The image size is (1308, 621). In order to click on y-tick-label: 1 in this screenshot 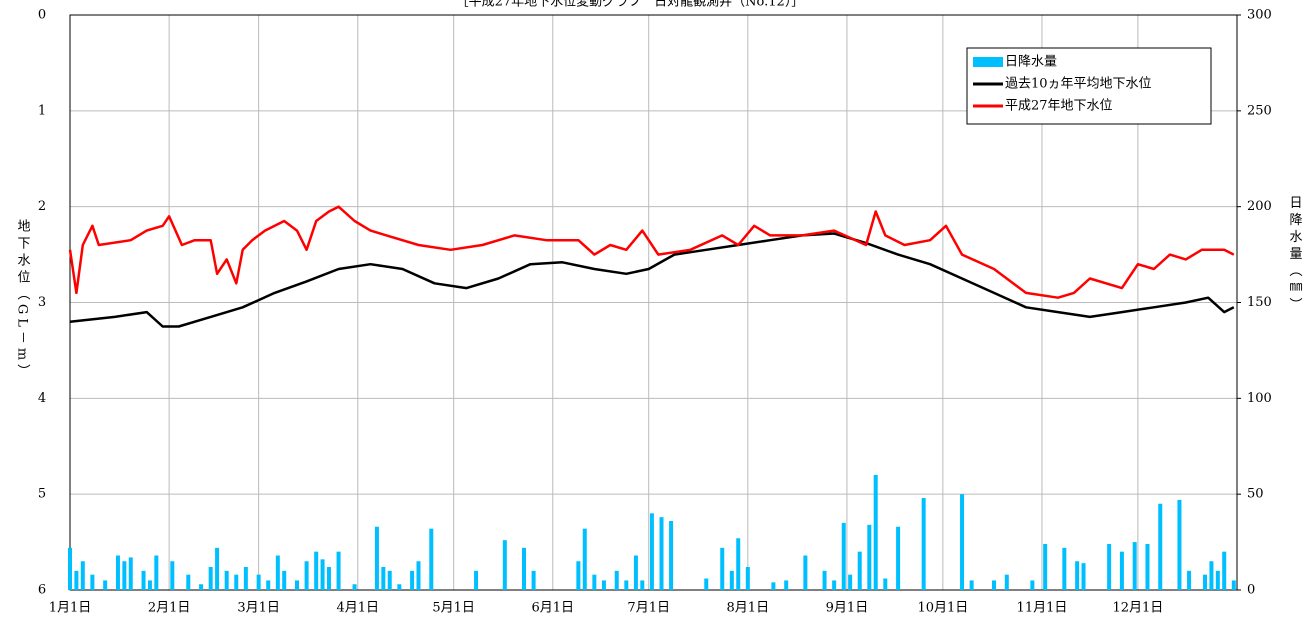, I will do `click(42, 110)`.